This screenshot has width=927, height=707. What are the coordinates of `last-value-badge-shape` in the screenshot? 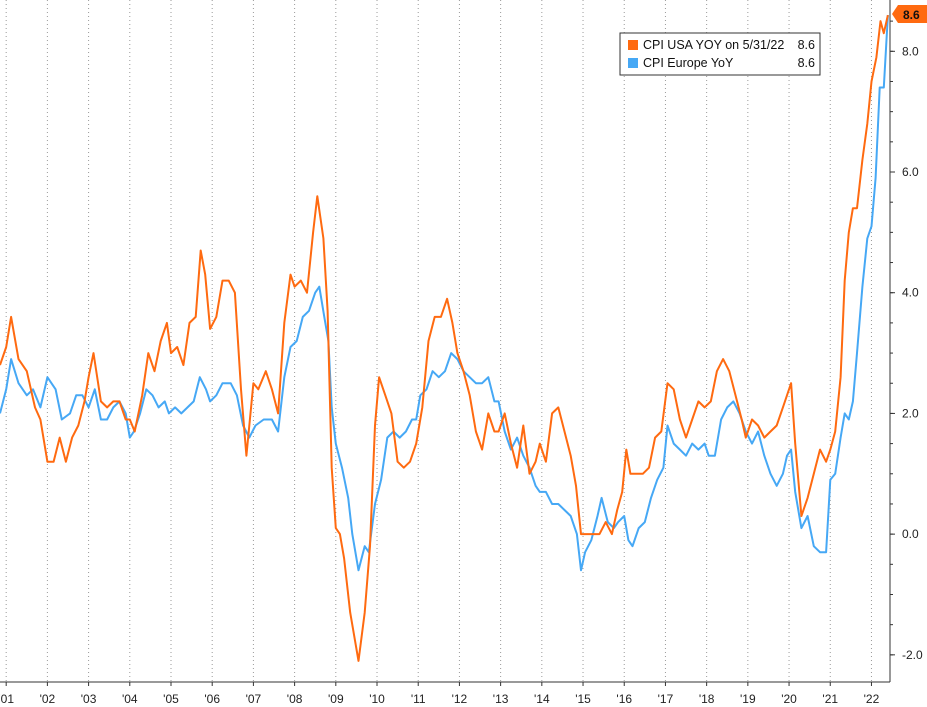 It's located at (909, 14).